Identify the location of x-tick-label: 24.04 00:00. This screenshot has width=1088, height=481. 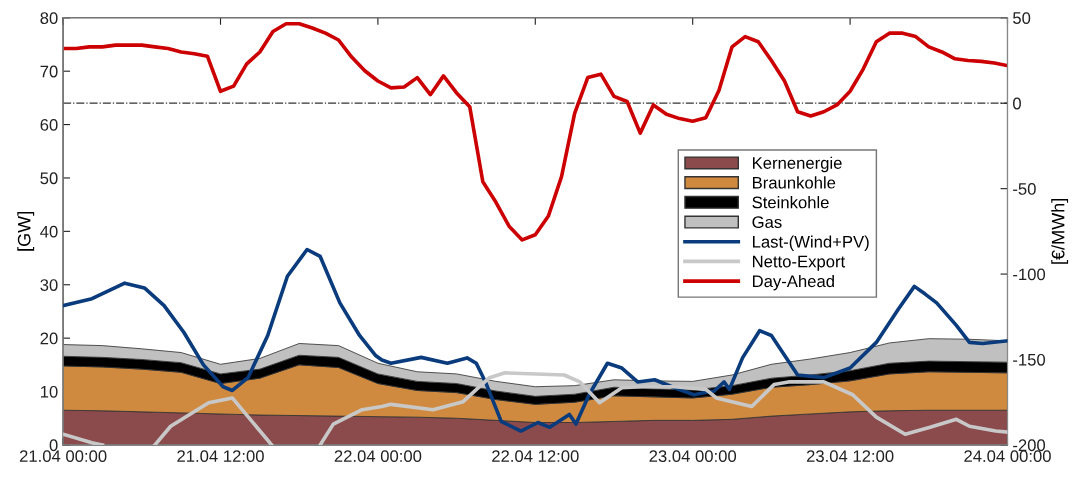
(1007, 456).